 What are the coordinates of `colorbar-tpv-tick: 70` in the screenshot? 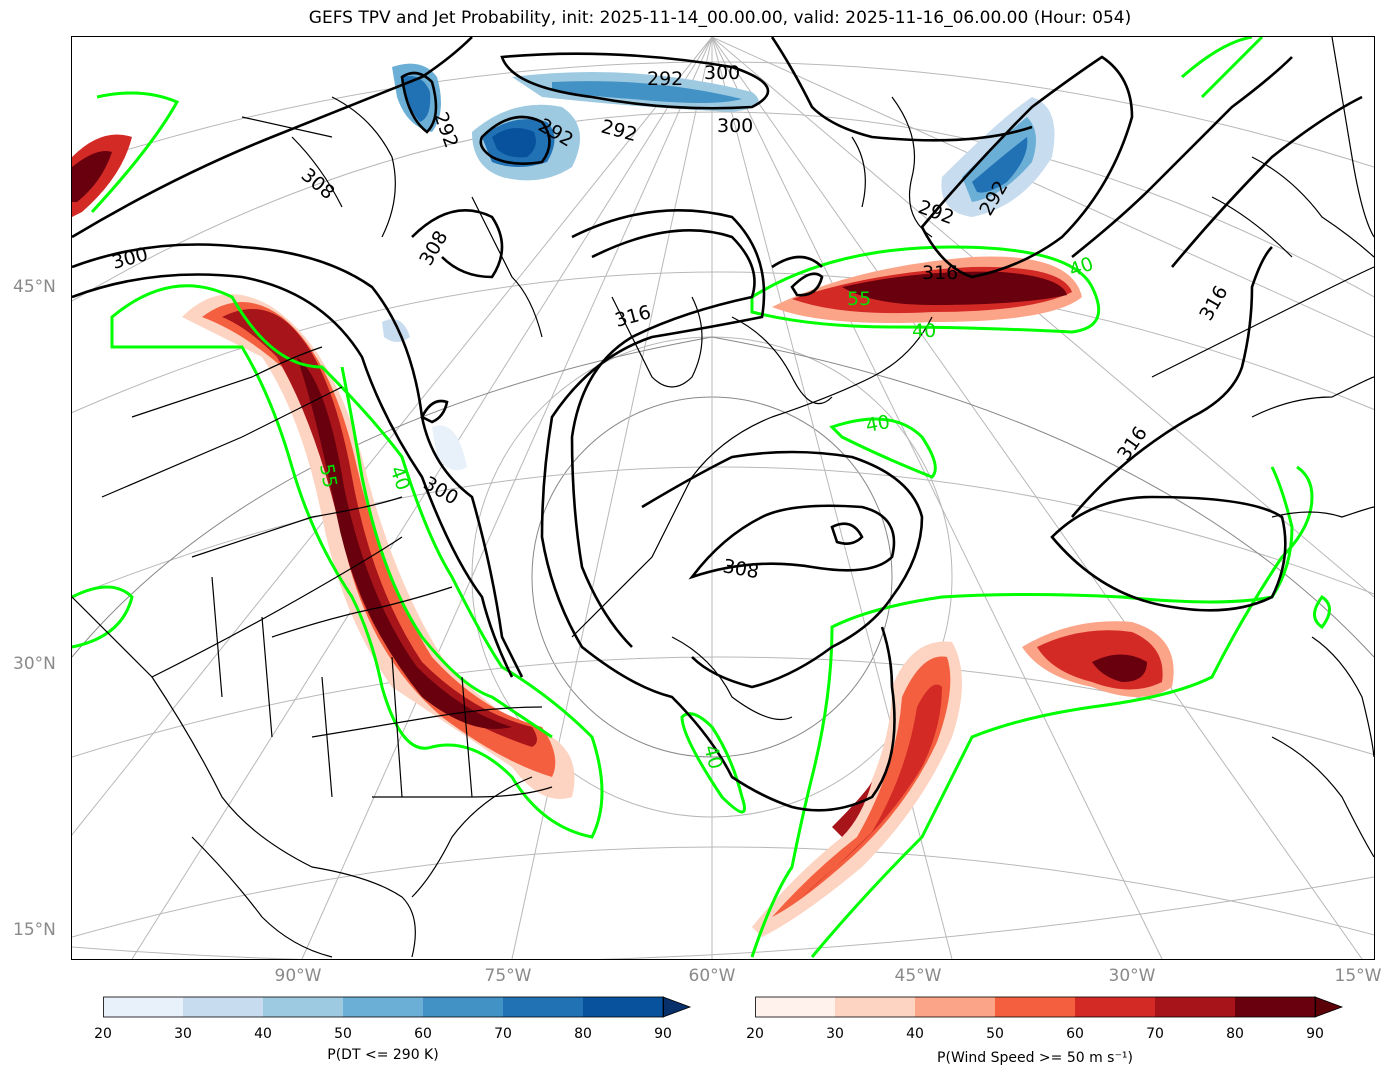 It's located at (503, 1034).